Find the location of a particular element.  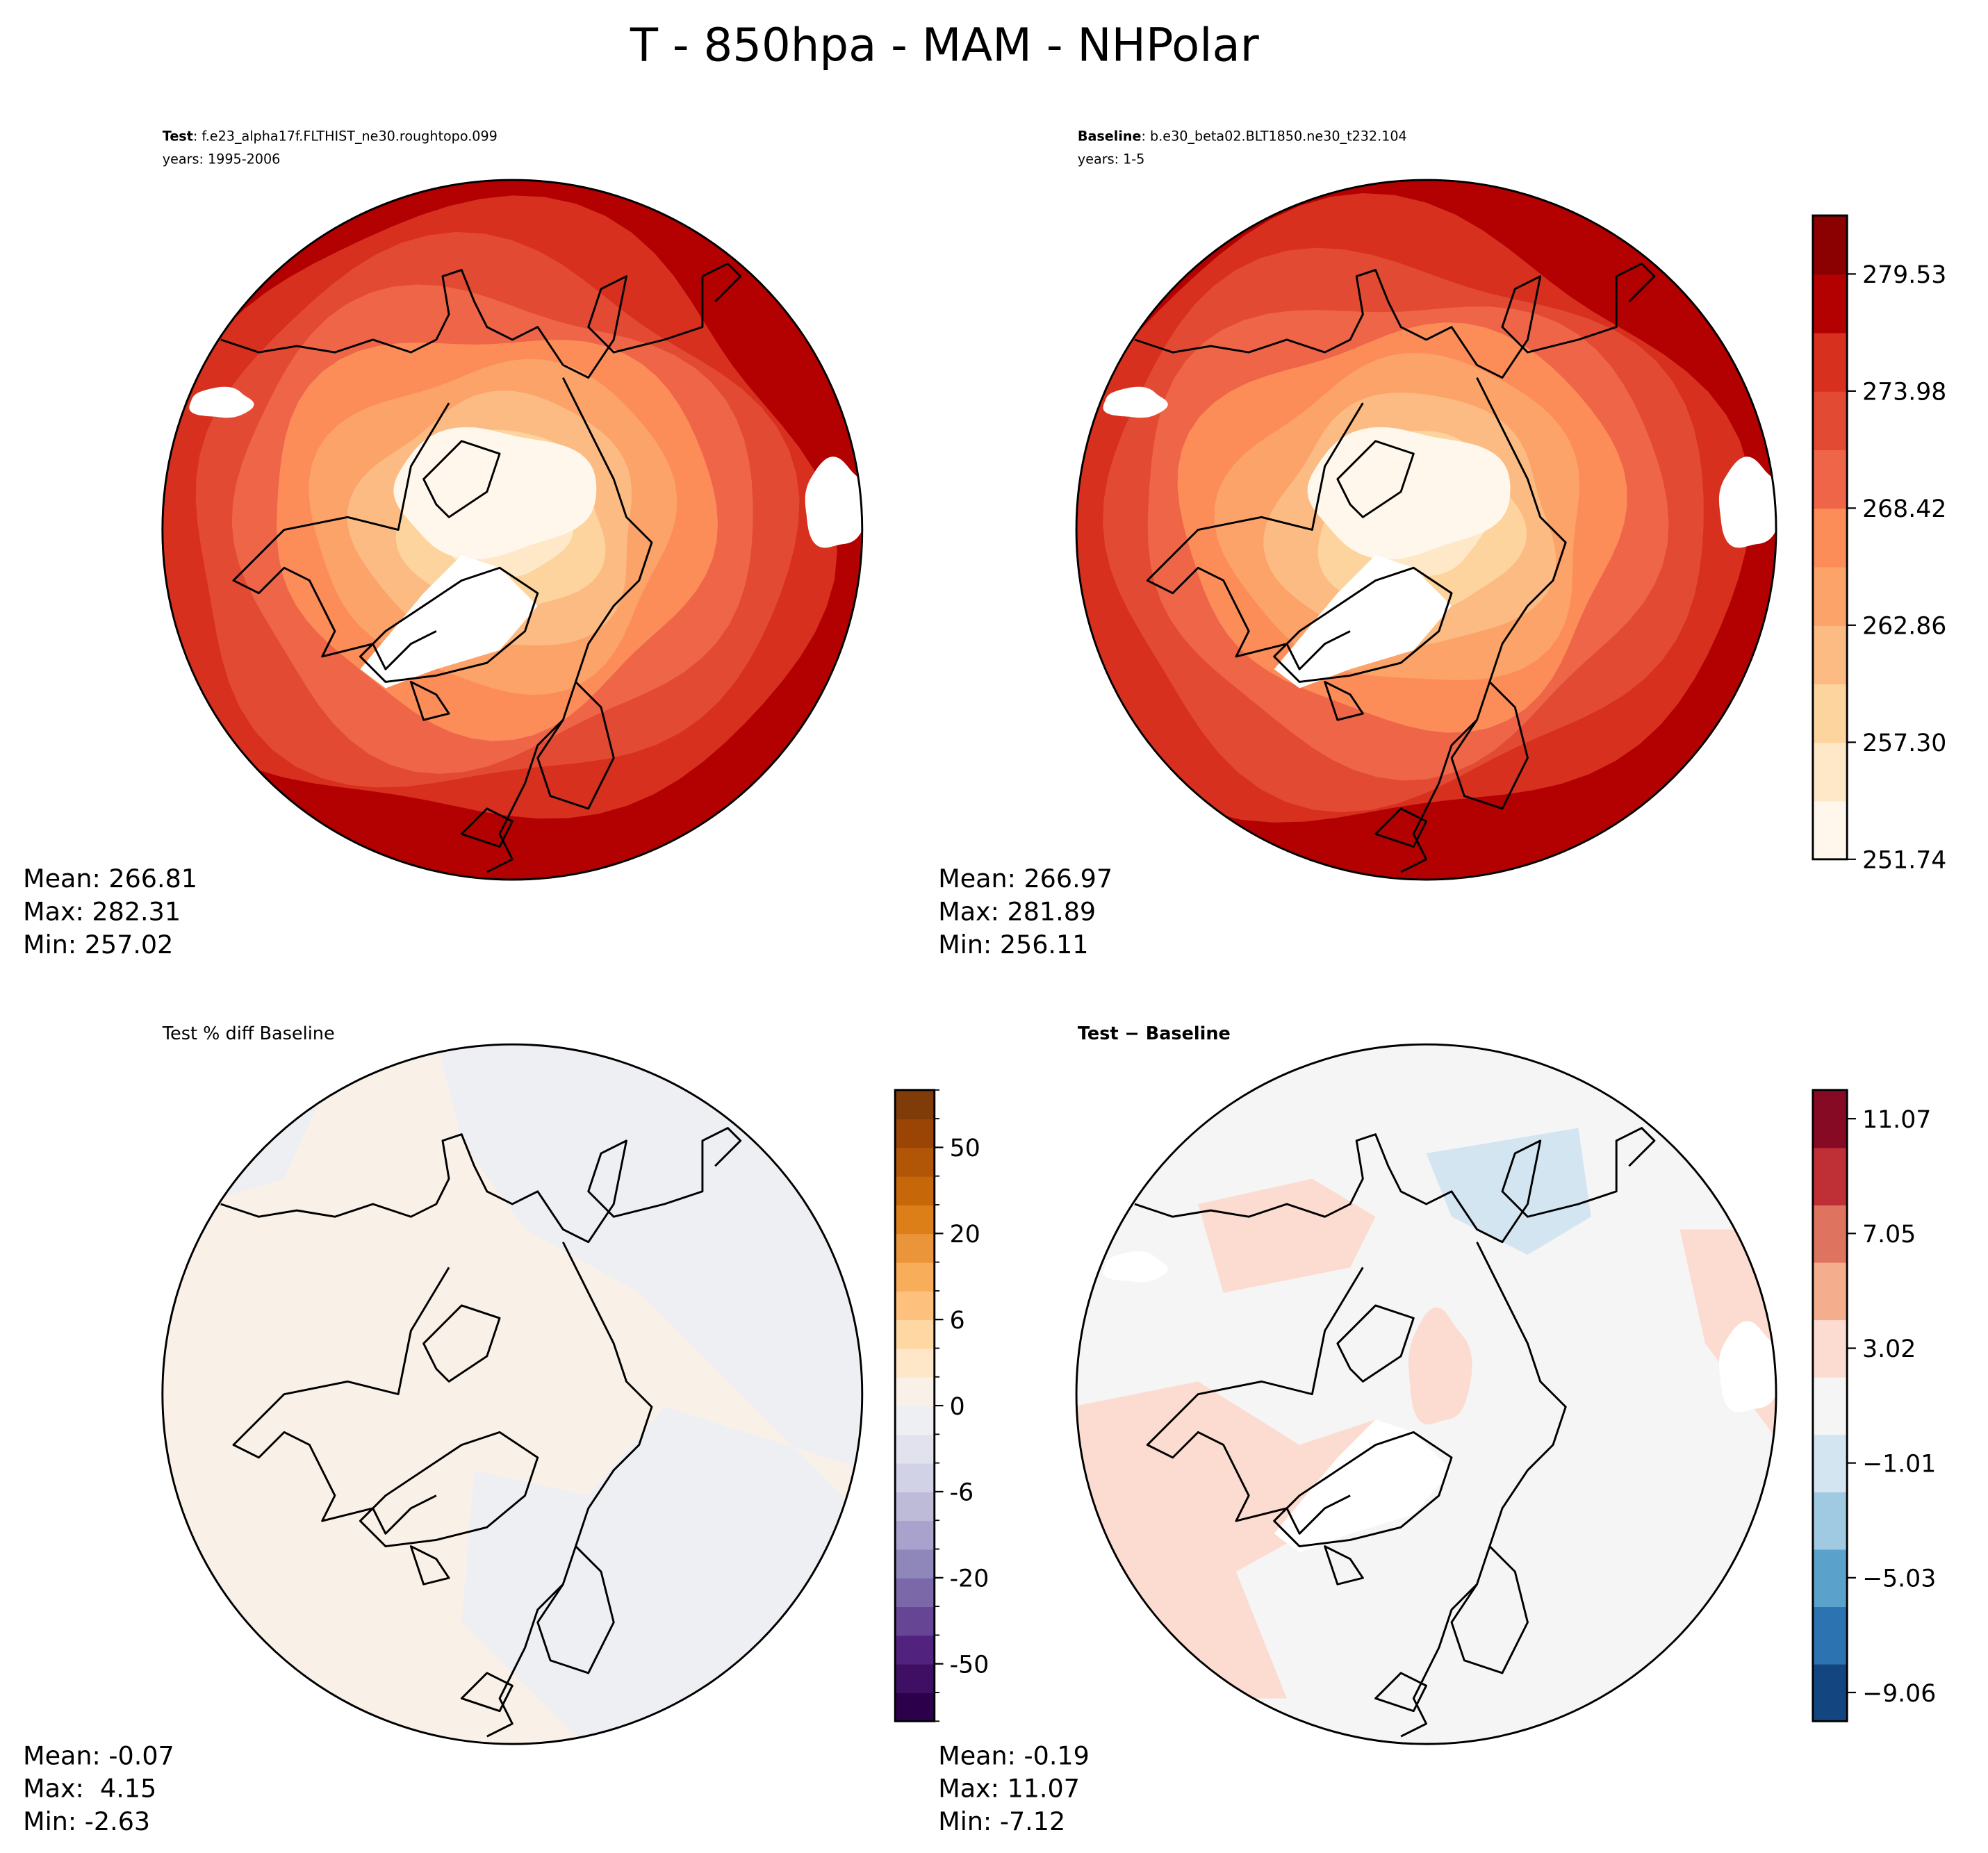

colorbar-tick-label: 7.05 is located at coordinates (1889, 1235).